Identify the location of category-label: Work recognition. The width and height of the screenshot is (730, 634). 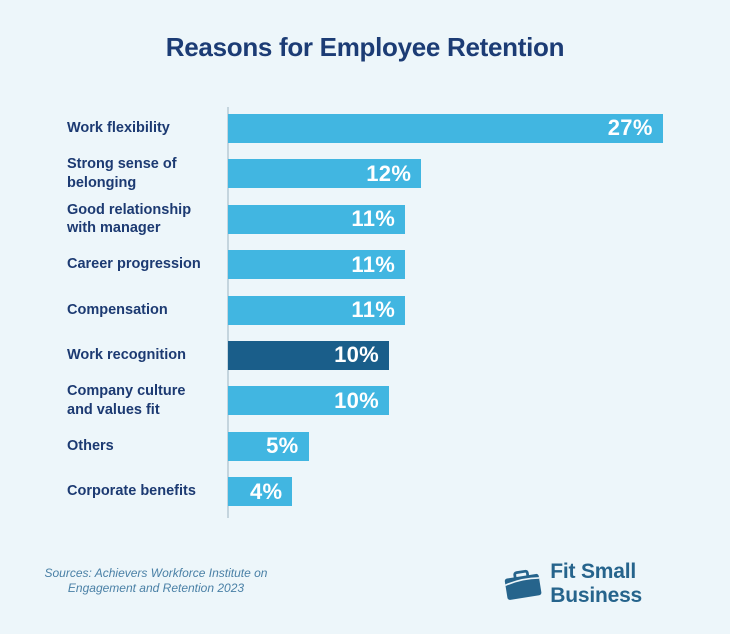
(126, 355).